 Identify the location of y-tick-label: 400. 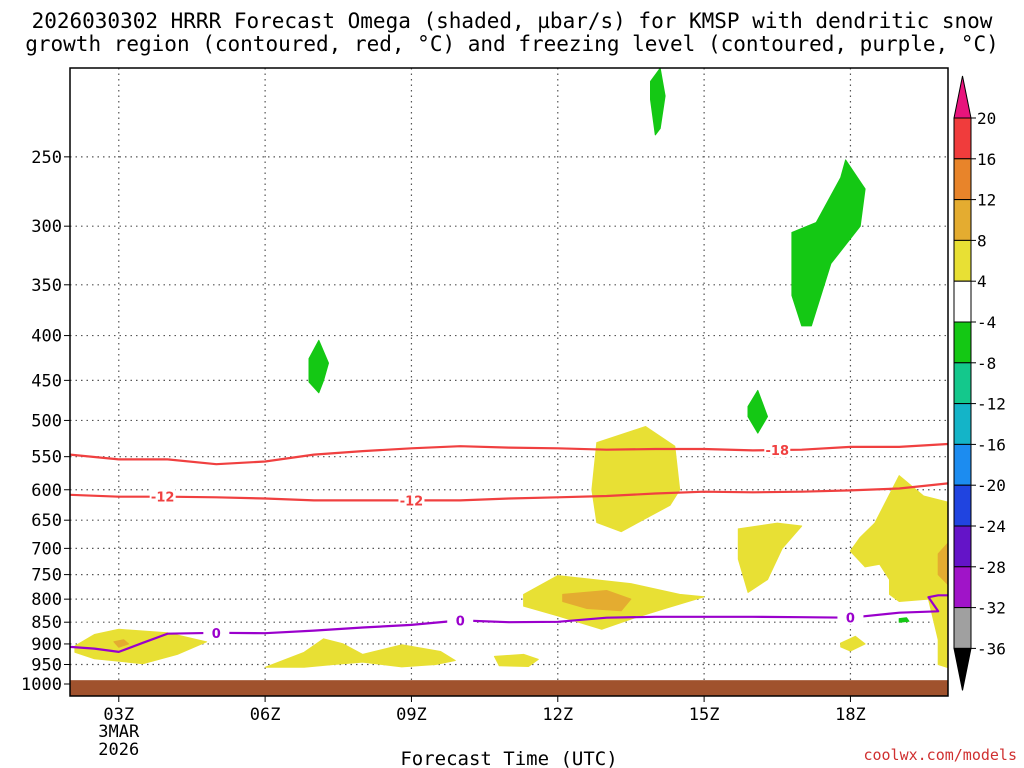
(46, 337).